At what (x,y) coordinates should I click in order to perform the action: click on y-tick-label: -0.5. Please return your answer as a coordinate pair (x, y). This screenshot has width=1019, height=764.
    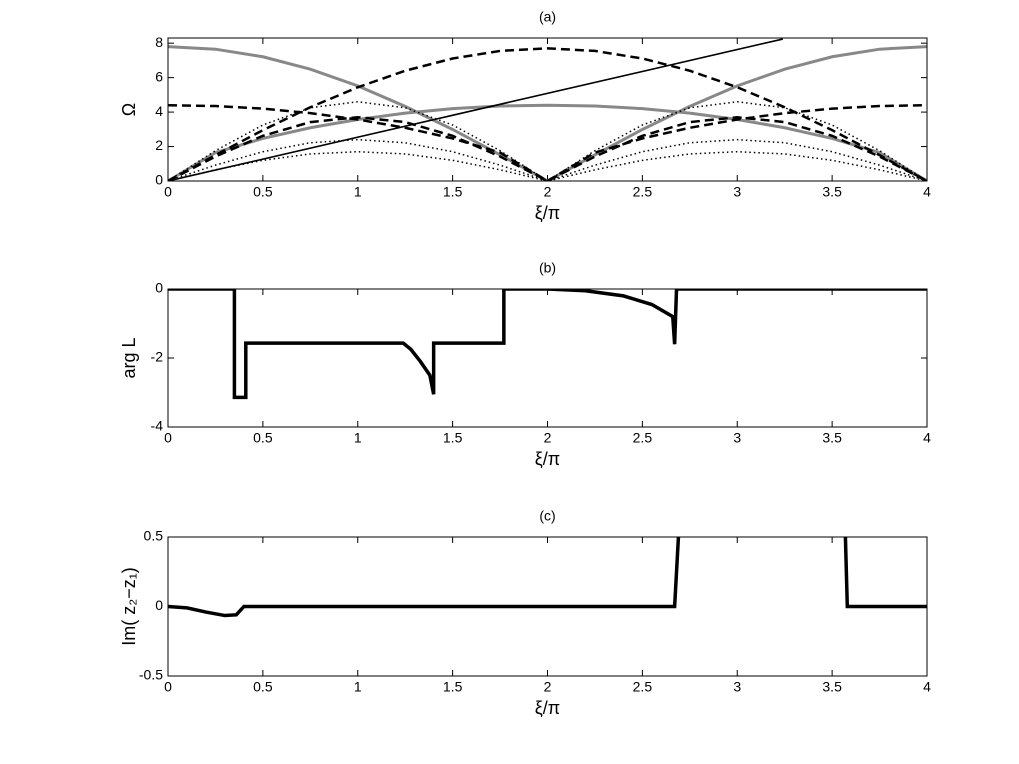
    Looking at the image, I should click on (151, 675).